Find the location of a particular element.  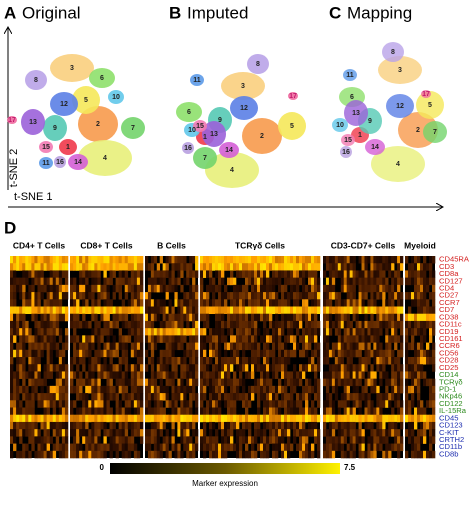

marker-label: CD4 is located at coordinates (446, 287).